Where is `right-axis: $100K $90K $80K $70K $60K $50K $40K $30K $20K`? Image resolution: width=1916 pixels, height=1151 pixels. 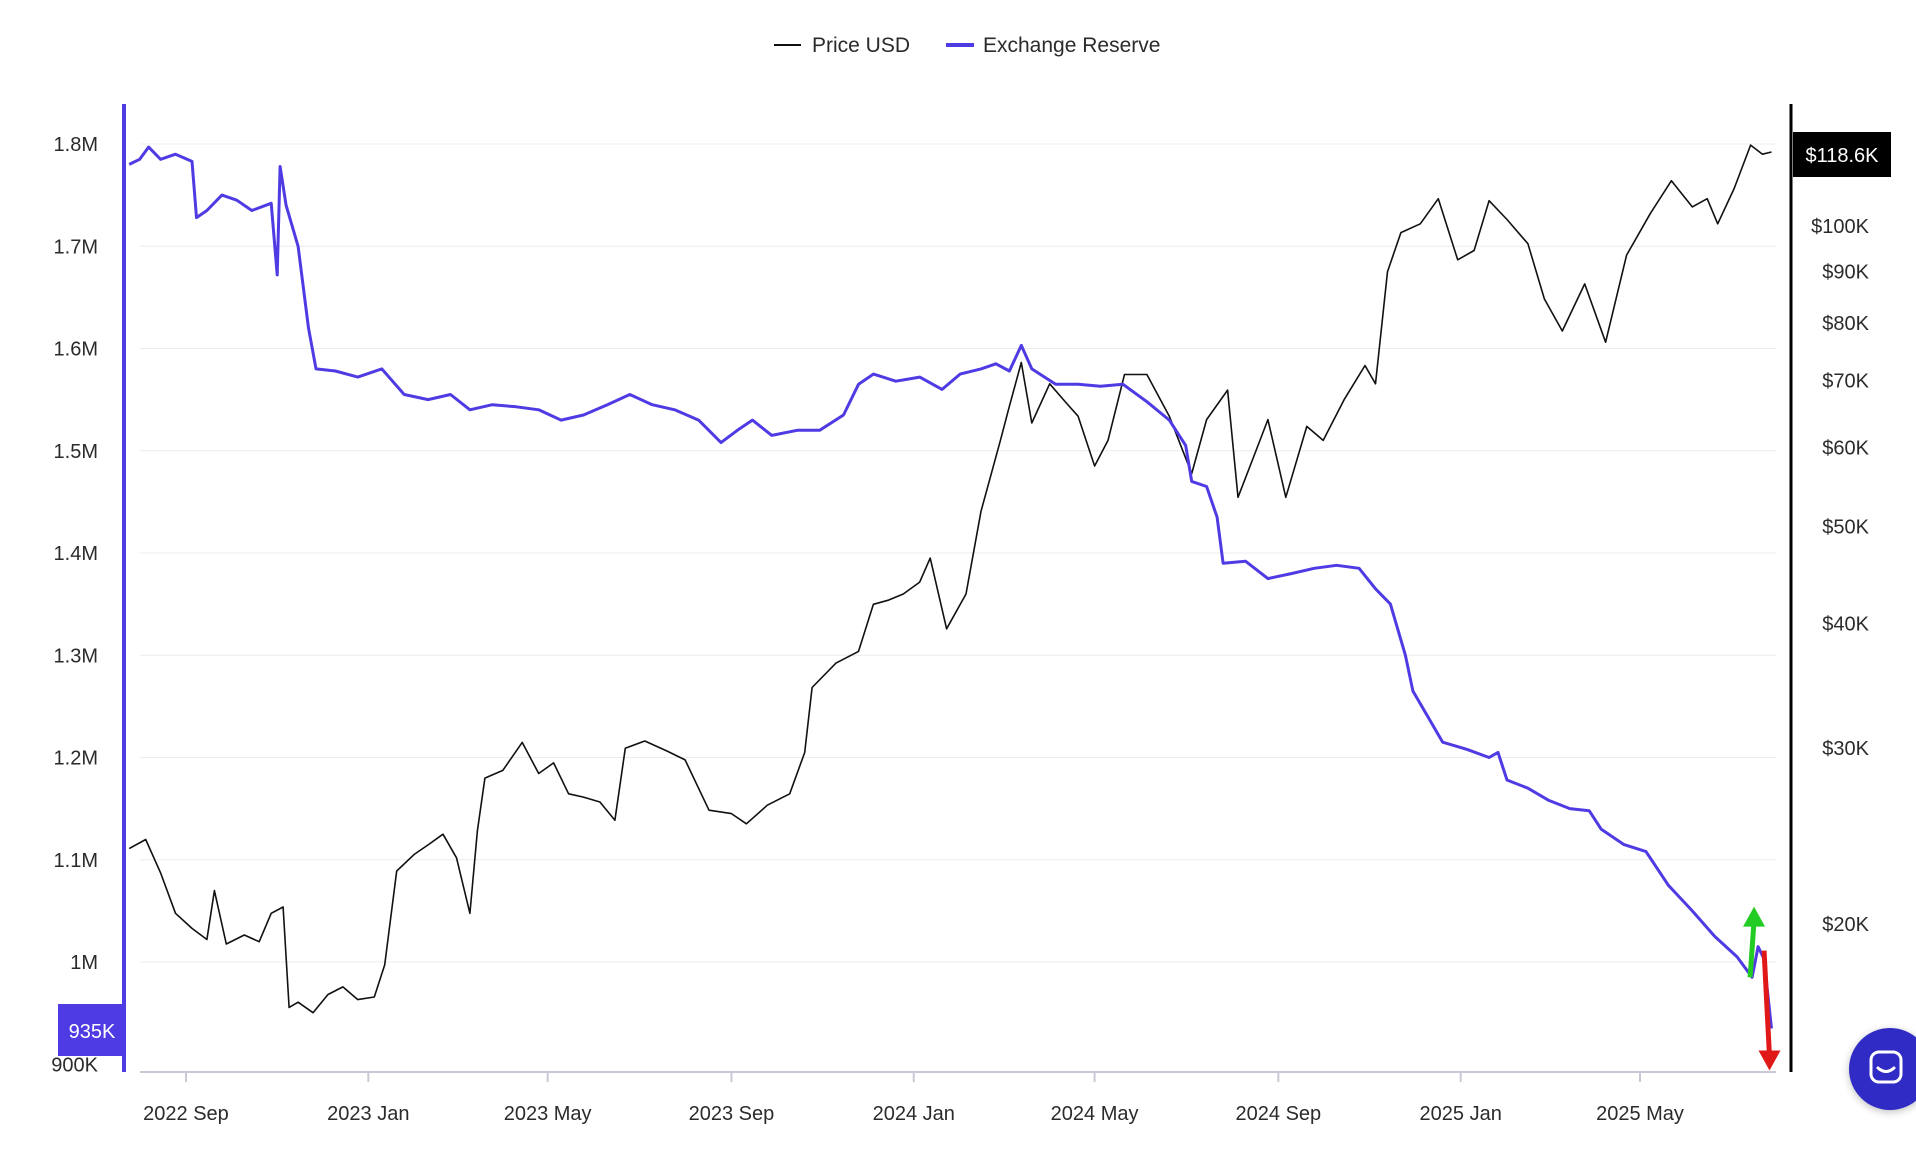 right-axis: $100K $90K $80K $70K $60K $50K $40K $30K $20K is located at coordinates (1829, 588).